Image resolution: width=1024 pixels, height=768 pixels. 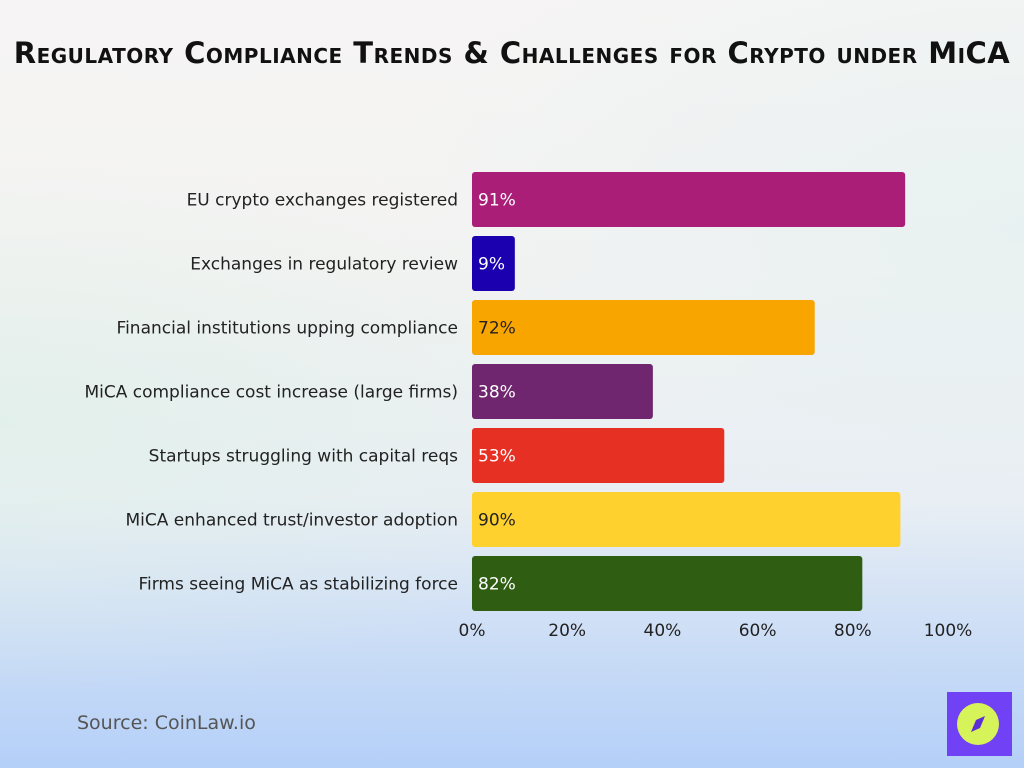 What do you see at coordinates (298, 585) in the screenshot?
I see `category-label: Firms seeing MiCA as stabilizing force` at bounding box center [298, 585].